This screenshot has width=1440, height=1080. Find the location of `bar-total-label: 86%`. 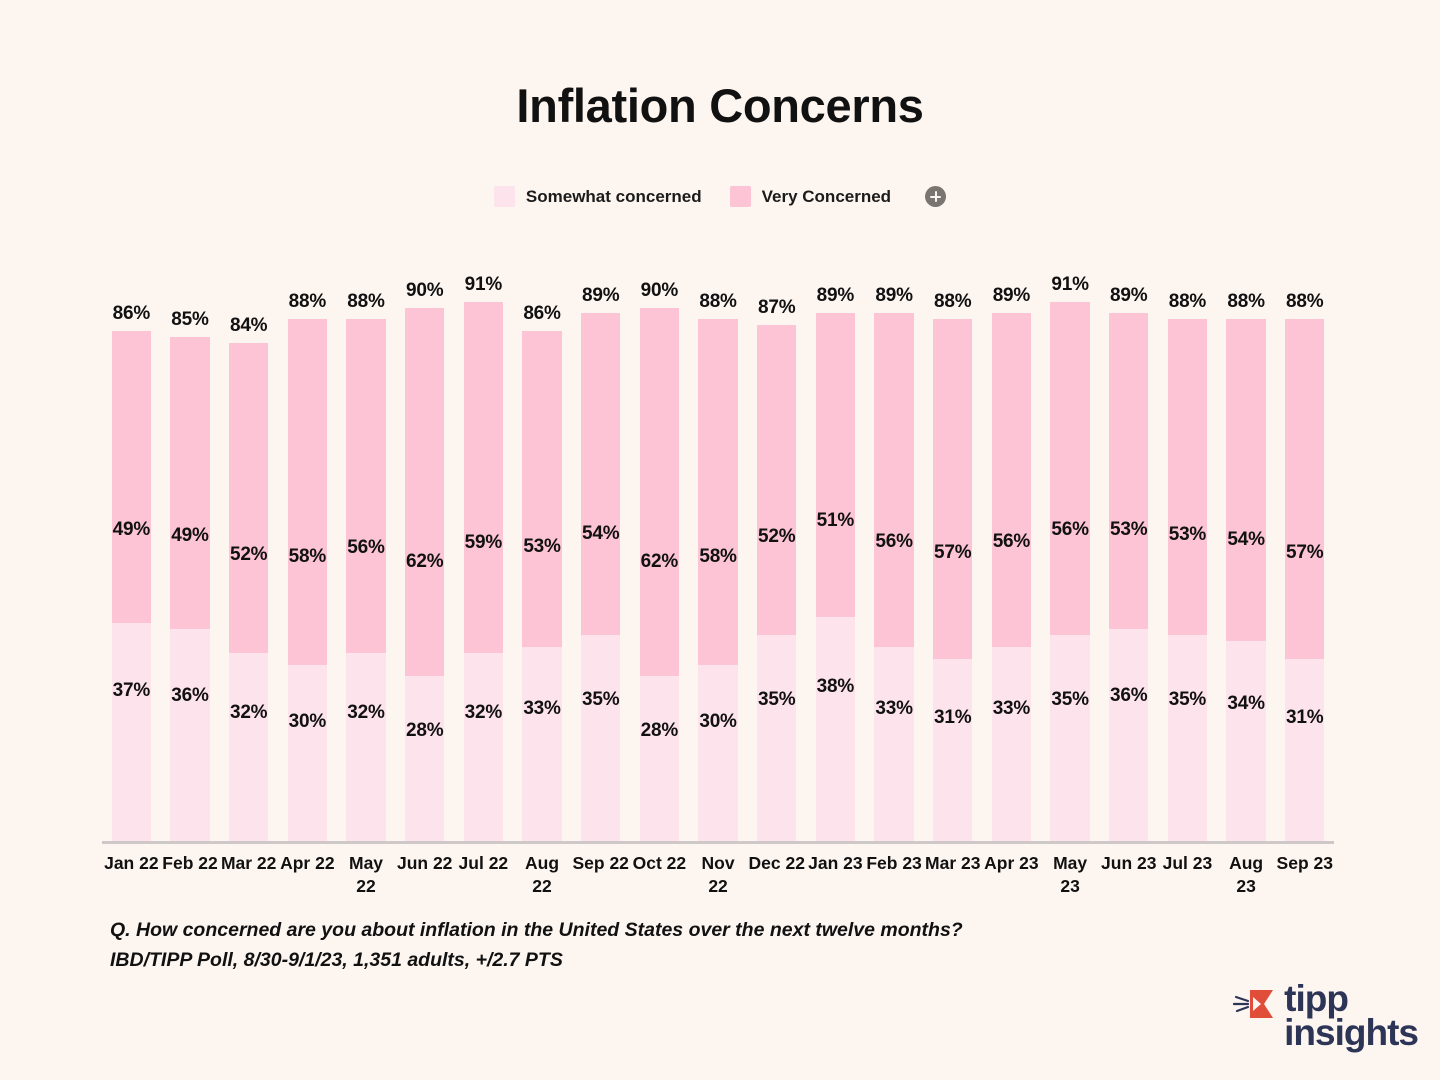

bar-total-label: 86% is located at coordinates (542, 314).